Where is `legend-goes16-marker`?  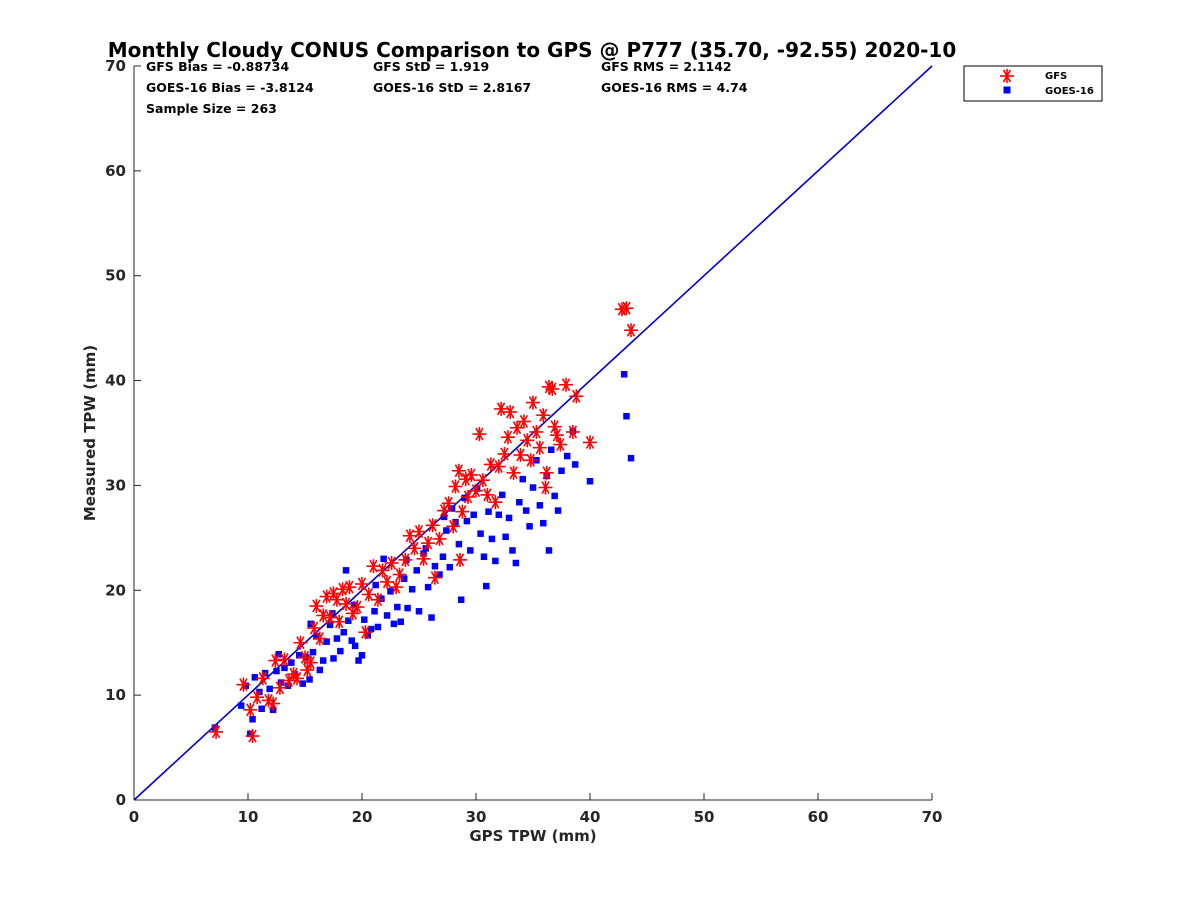
legend-goes16-marker is located at coordinates (1007, 90).